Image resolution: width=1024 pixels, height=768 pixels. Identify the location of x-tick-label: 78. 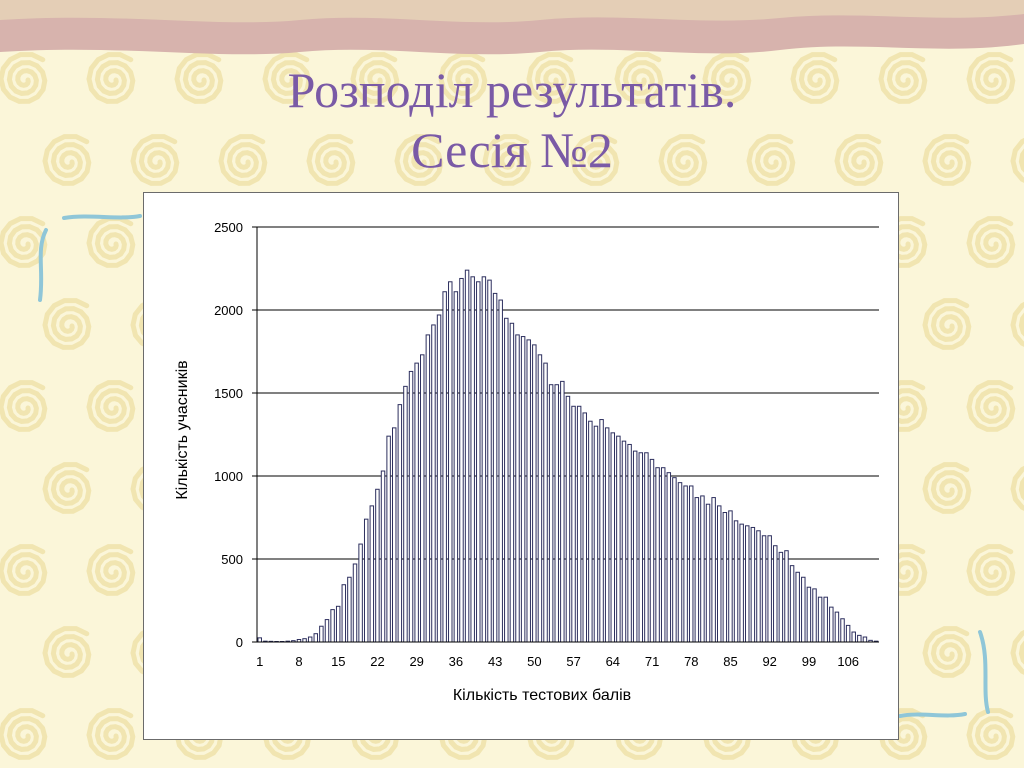
(691, 661).